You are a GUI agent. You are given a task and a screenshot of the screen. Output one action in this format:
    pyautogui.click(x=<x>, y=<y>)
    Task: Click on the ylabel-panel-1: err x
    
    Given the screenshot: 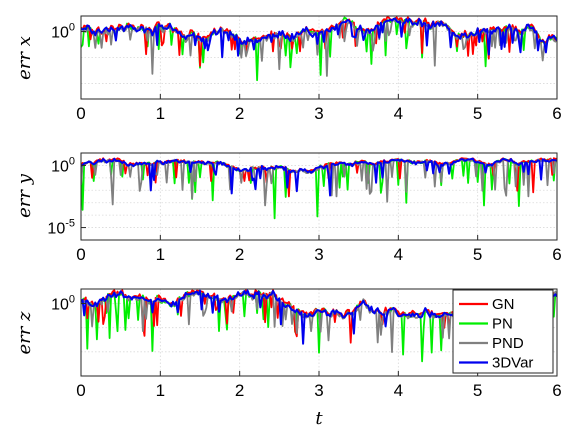 What is the action you would take?
    pyautogui.click(x=24, y=58)
    